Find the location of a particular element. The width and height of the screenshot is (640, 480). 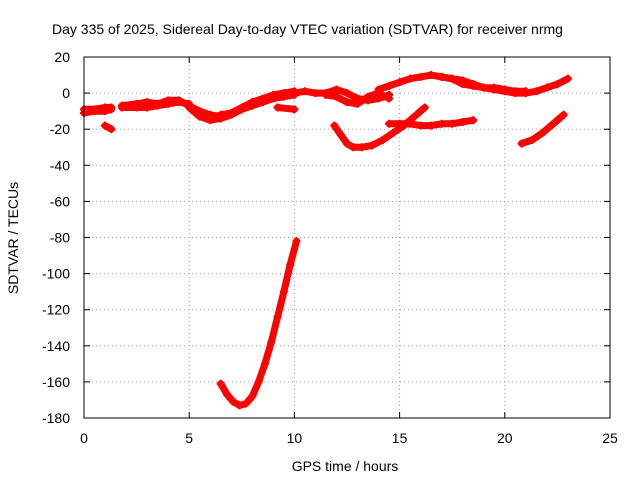

y-tick-label: -80 is located at coordinates (60, 238).